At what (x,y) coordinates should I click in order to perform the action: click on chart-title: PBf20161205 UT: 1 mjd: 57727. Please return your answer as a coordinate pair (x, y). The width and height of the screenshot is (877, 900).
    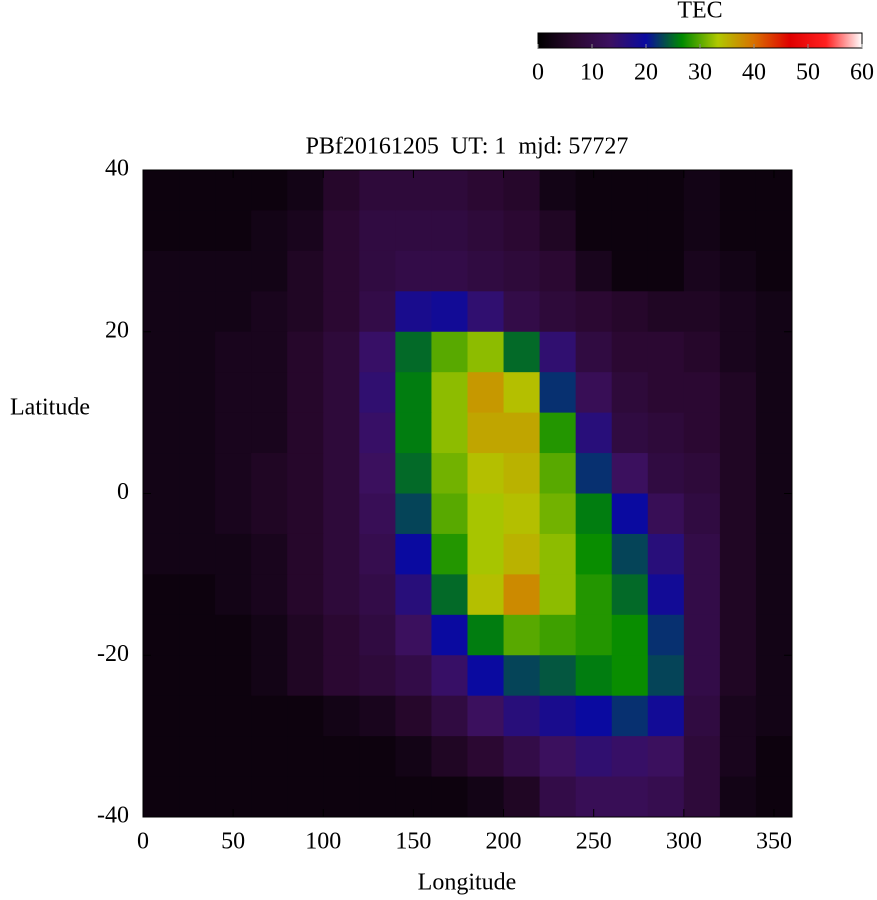
    Looking at the image, I should click on (467, 147).